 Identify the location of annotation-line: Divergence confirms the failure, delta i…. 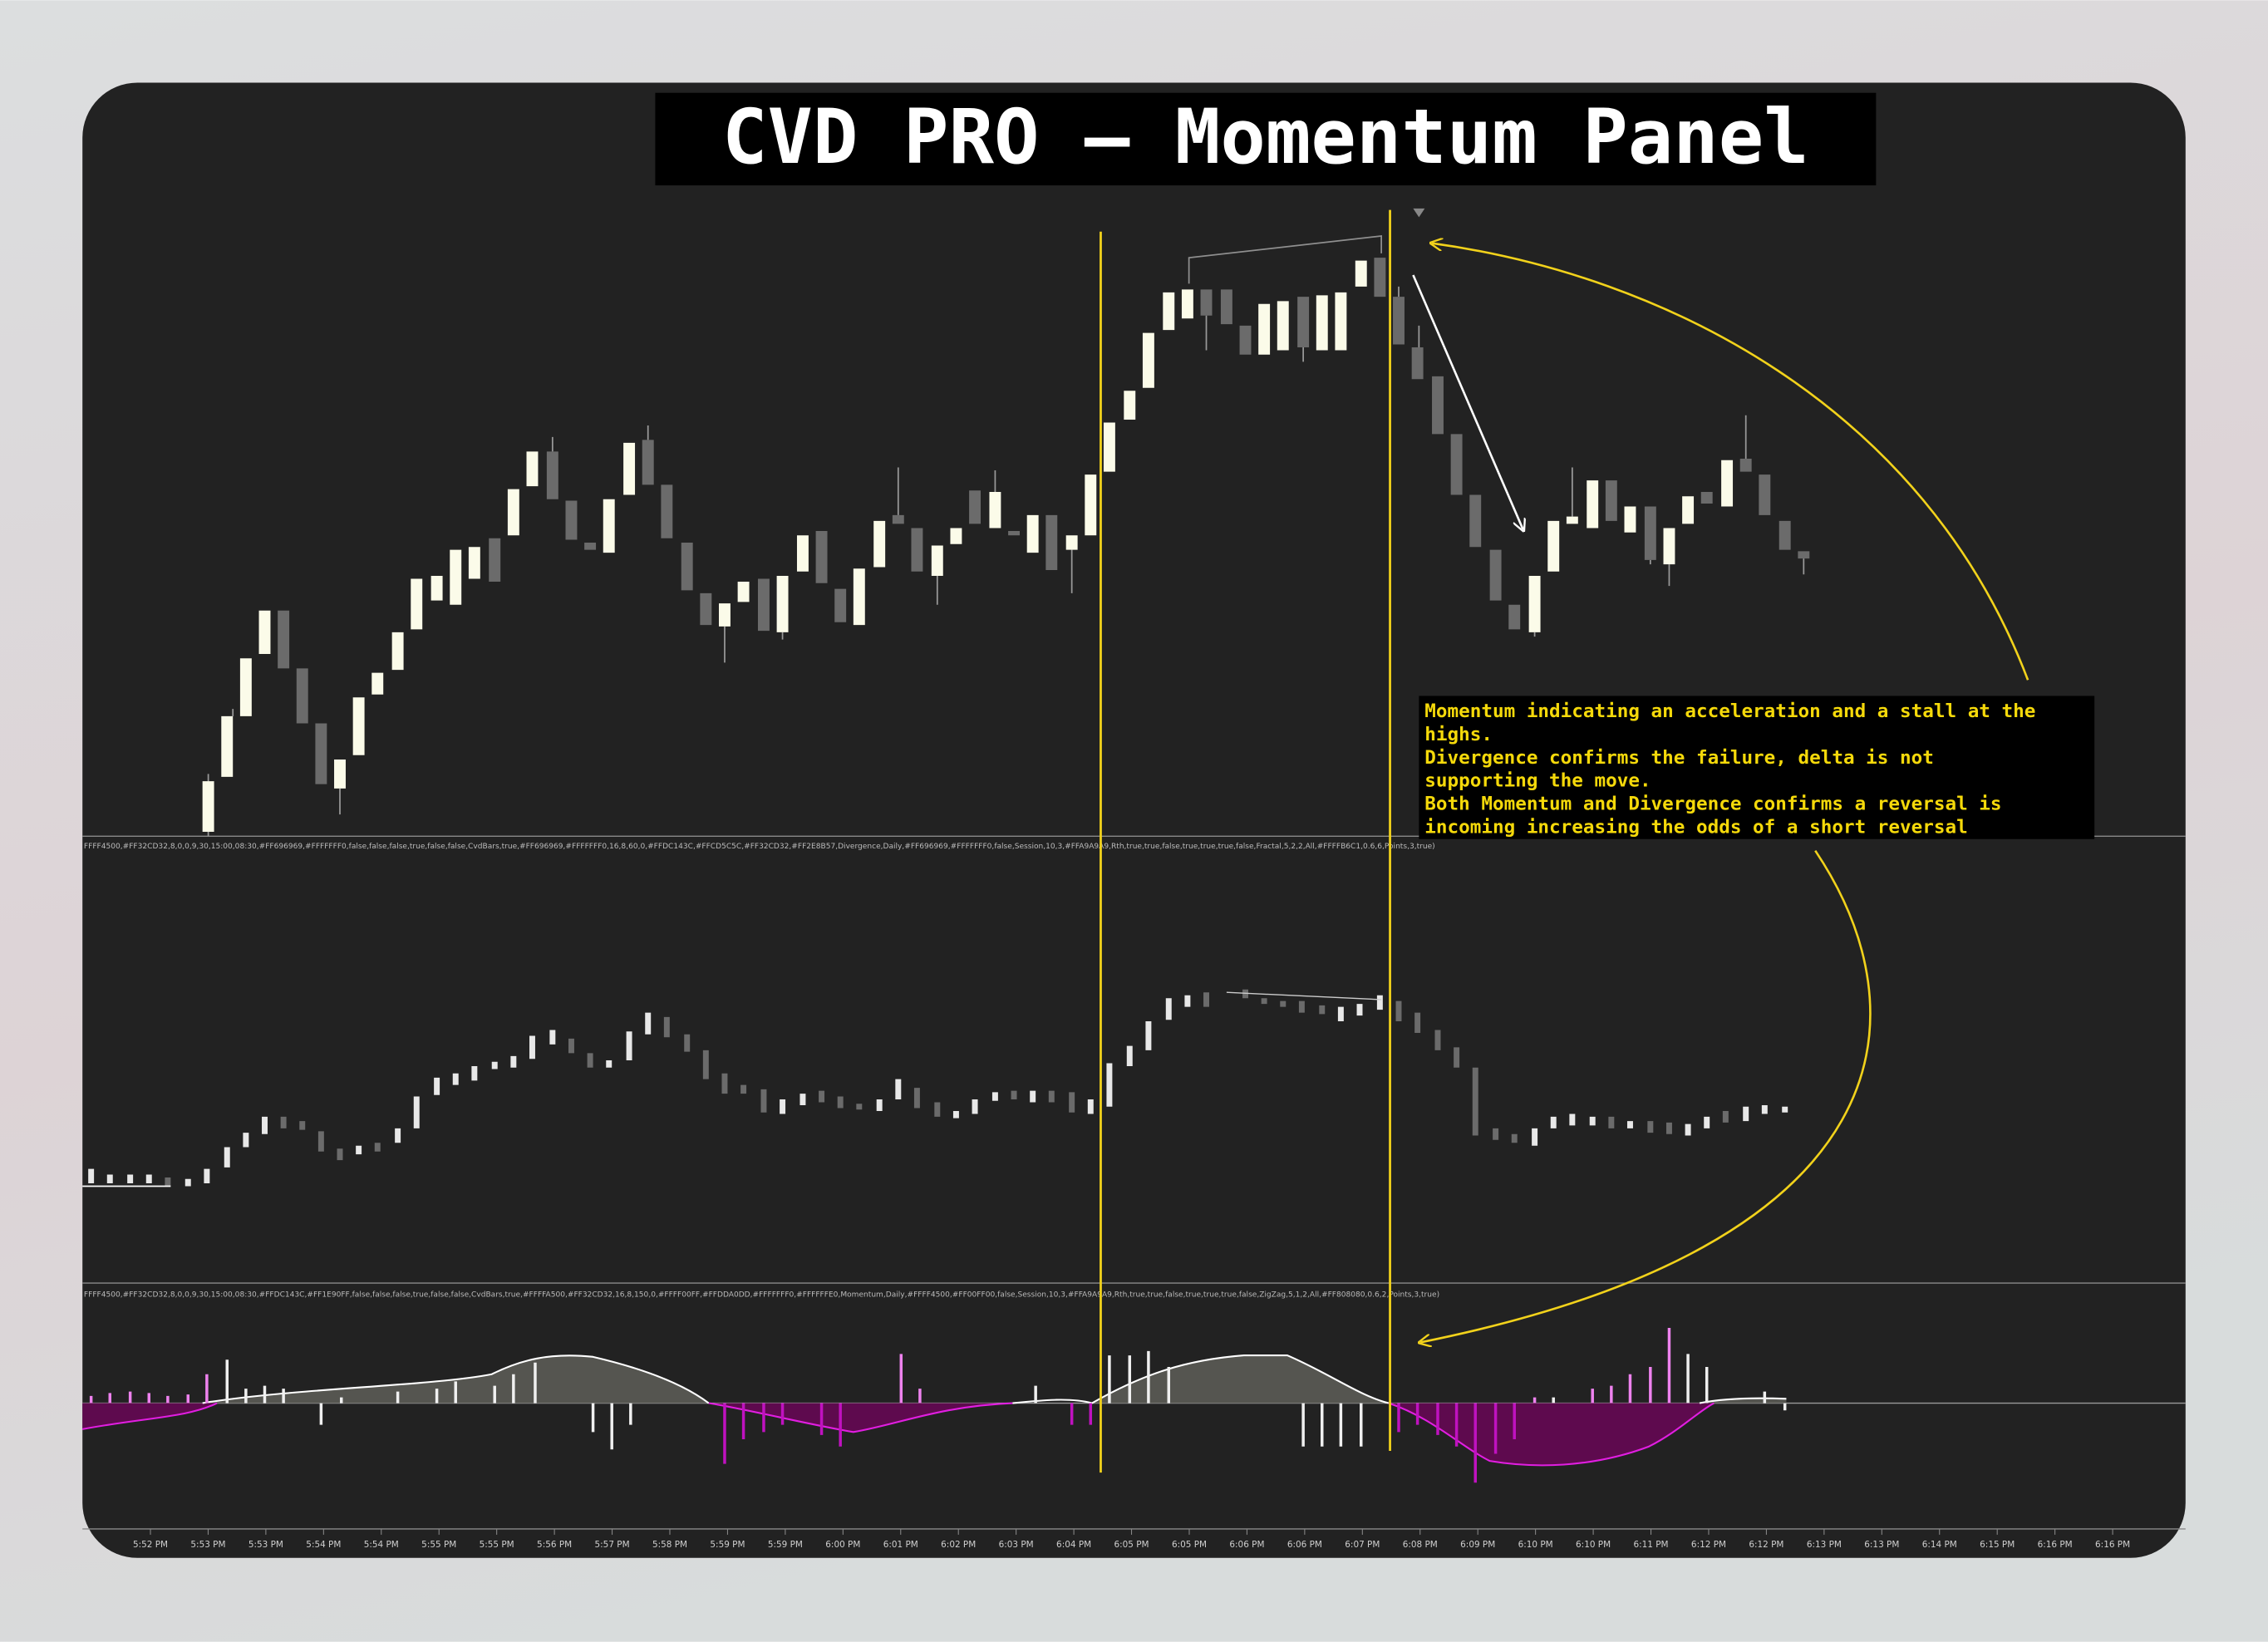
(1679, 758).